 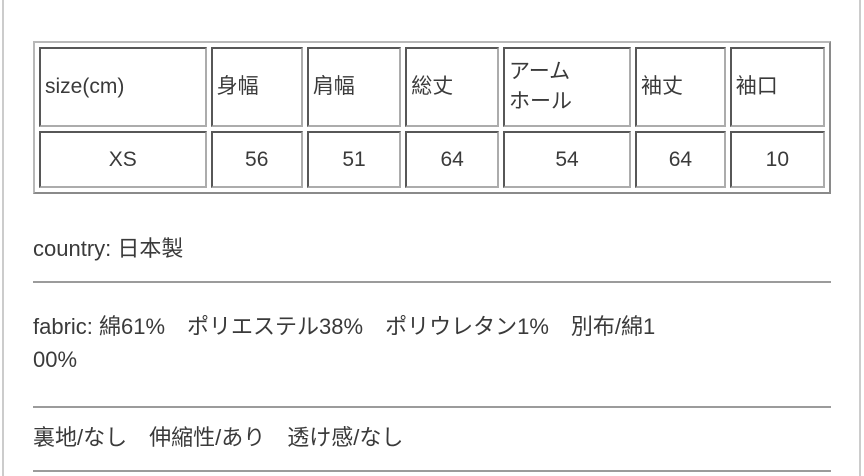 I want to click on size-table-header-shoulder-width: 肩幅, so click(x=354, y=87).